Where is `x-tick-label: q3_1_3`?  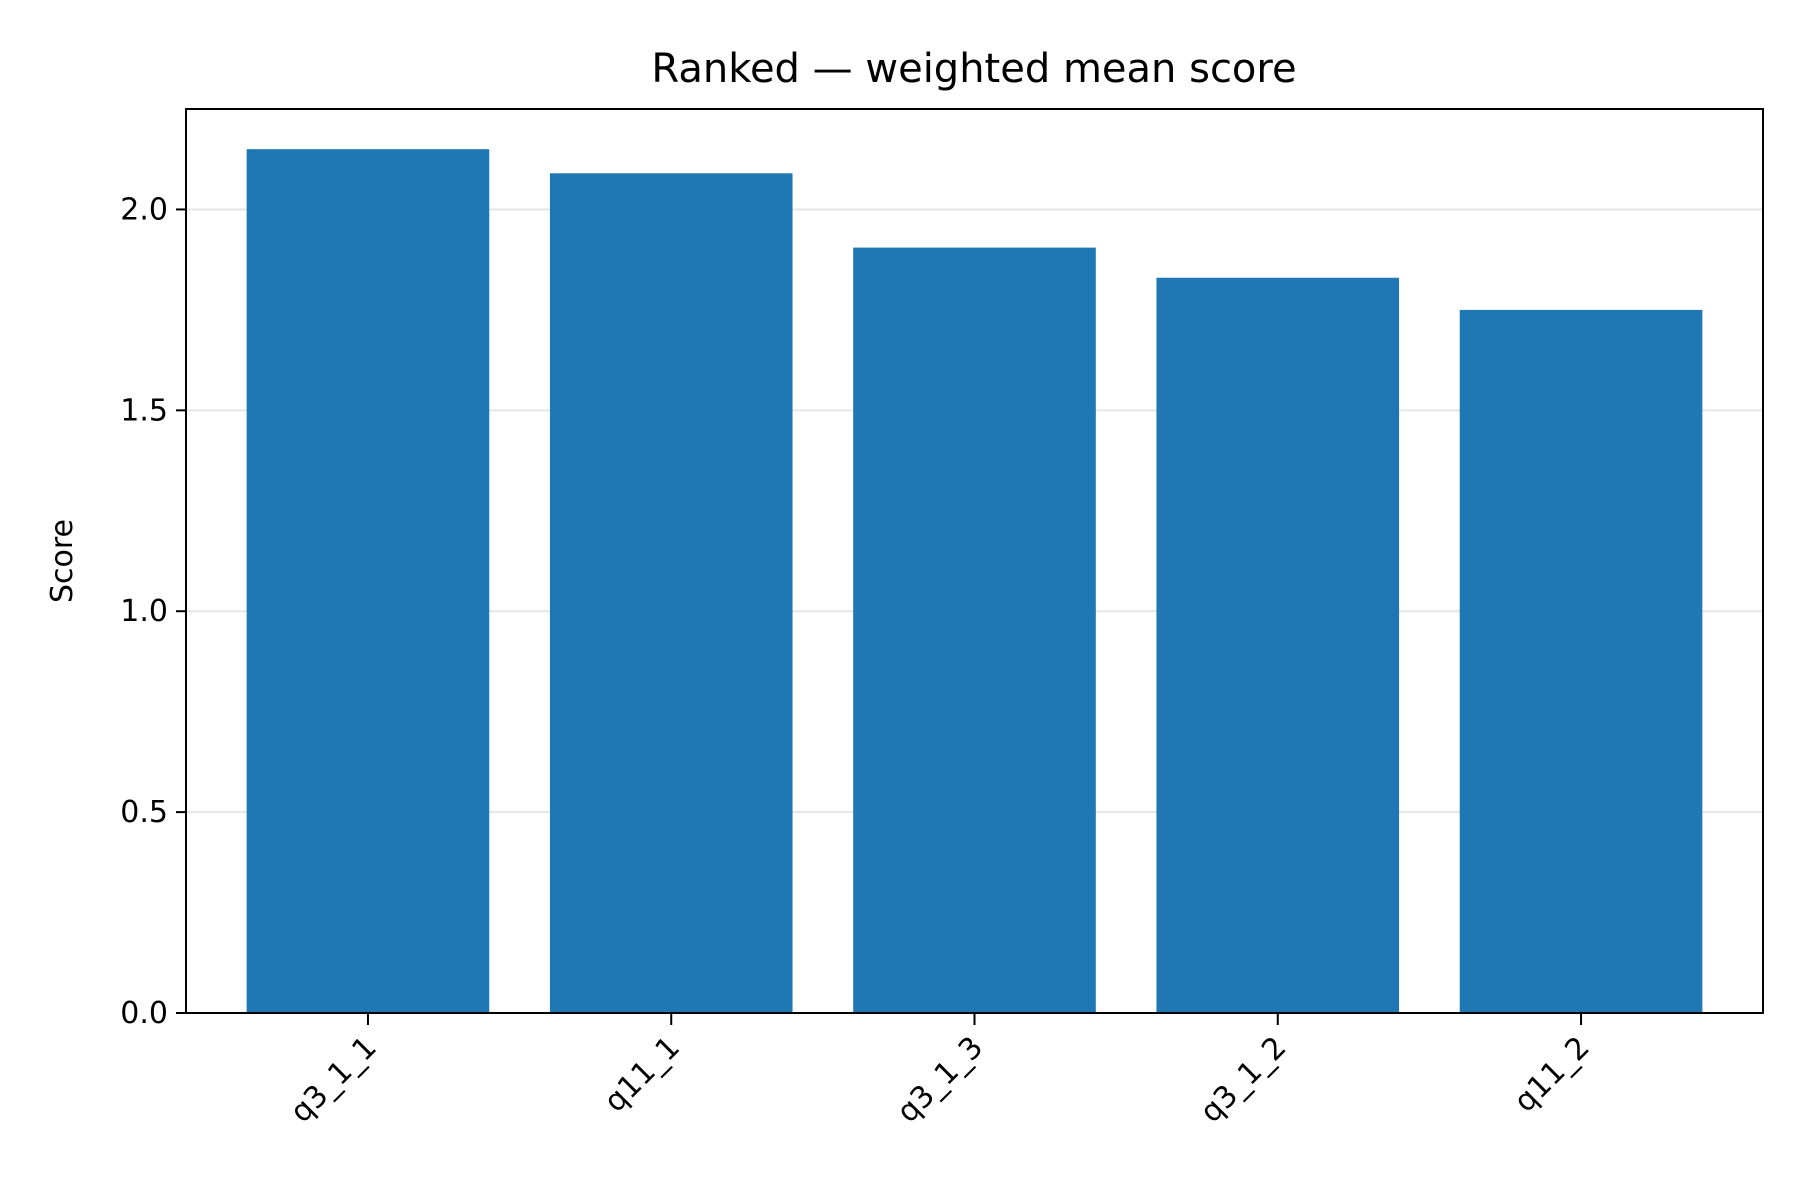
x-tick-label: q3_1_3 is located at coordinates (940, 1080).